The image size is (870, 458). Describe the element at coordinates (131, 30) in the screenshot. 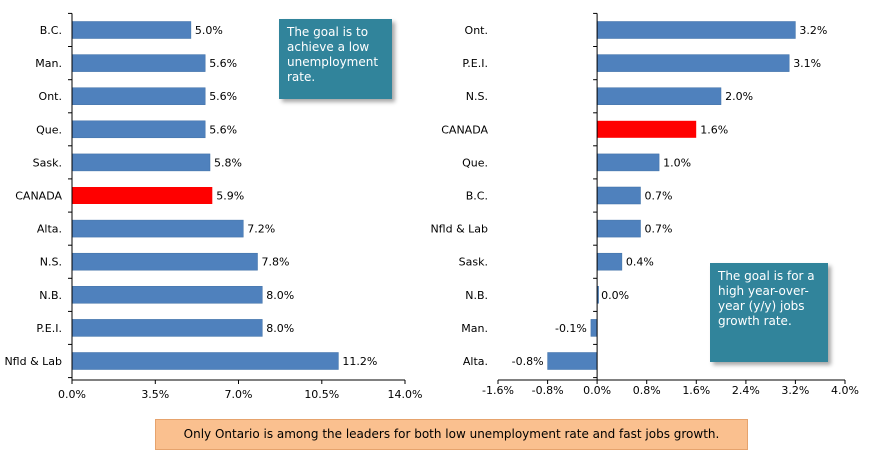

I see `left-bar-b-c` at that location.